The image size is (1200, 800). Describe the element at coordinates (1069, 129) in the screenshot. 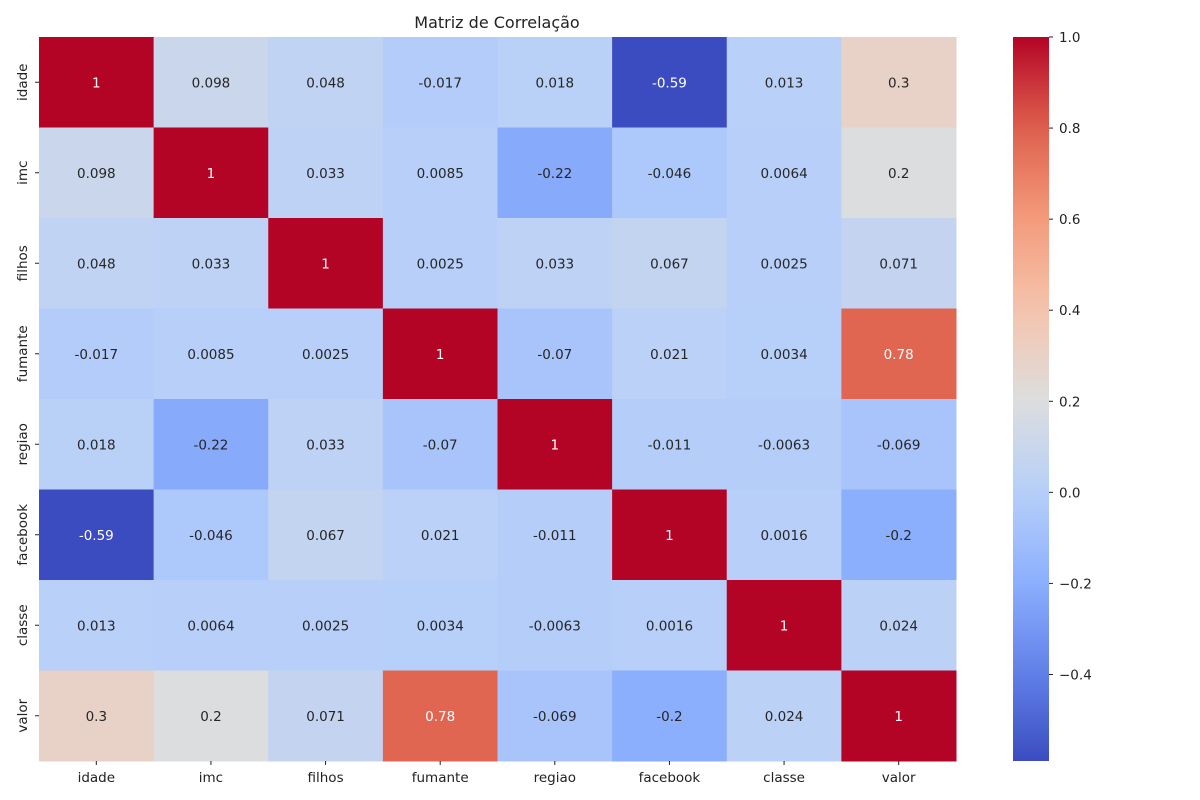

I see `colorbar-tick-label: 0.8` at that location.